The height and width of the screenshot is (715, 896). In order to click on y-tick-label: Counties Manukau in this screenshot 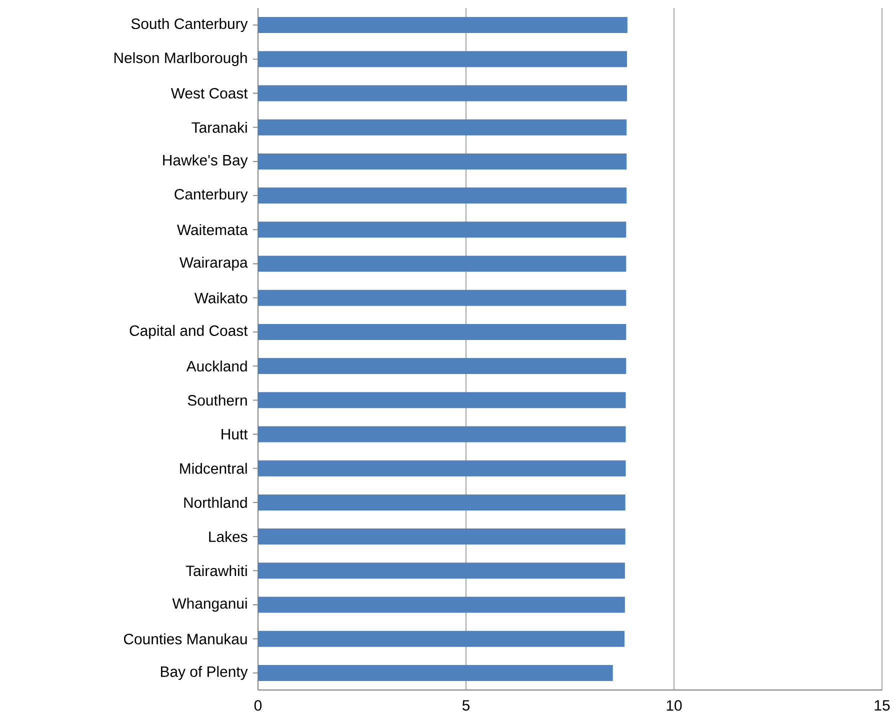, I will do `click(185, 638)`.